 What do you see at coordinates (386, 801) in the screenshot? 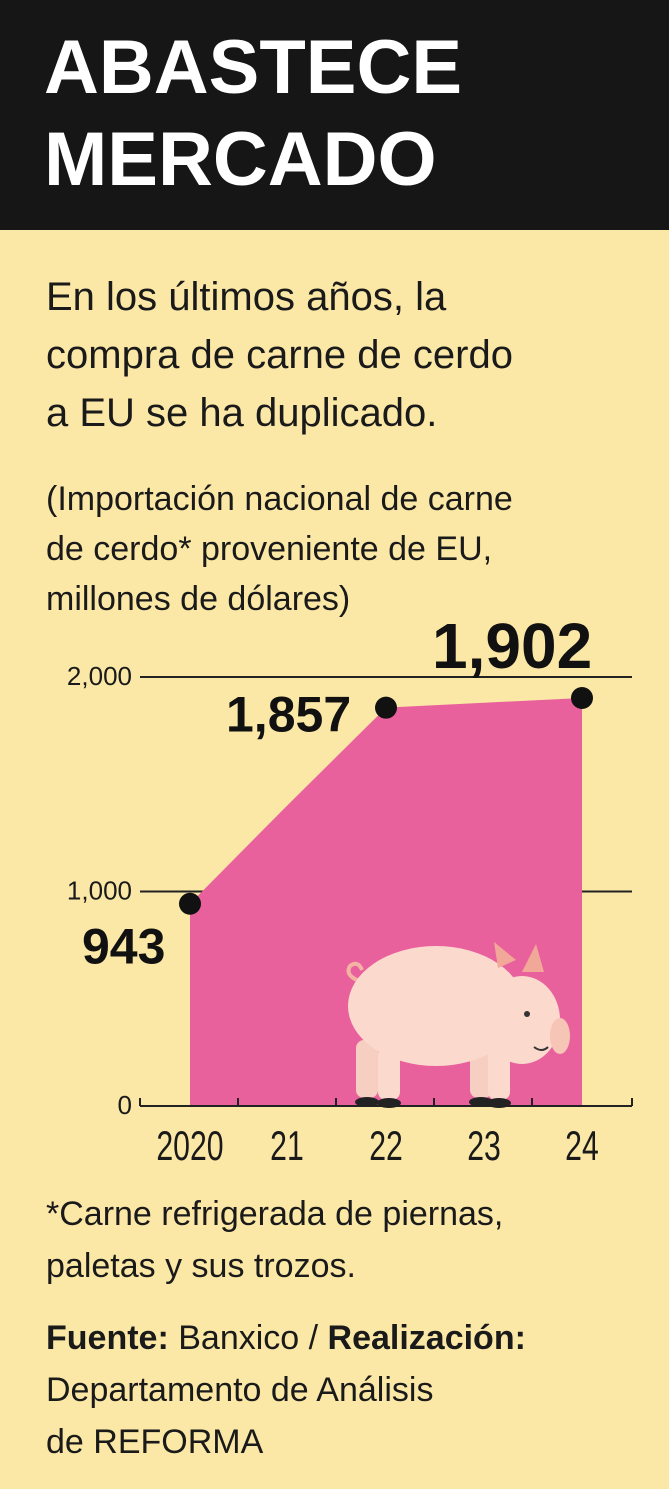
I see `chart-points` at bounding box center [386, 801].